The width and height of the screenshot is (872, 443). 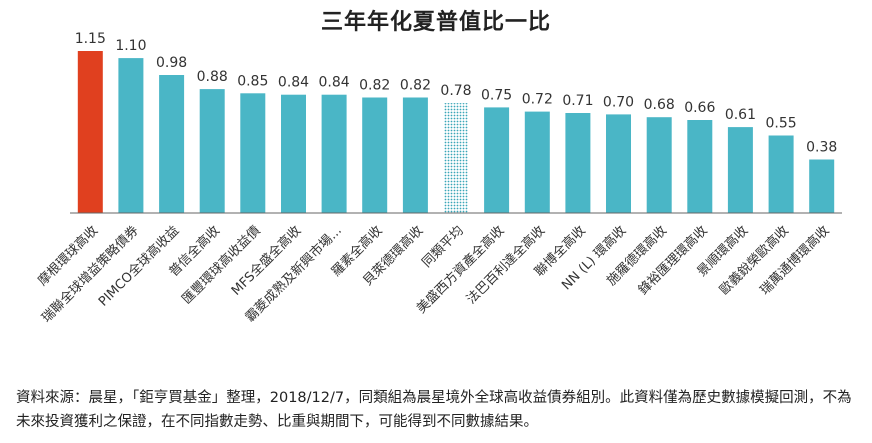 I want to click on data-label-12: 0.71, so click(x=577, y=101).